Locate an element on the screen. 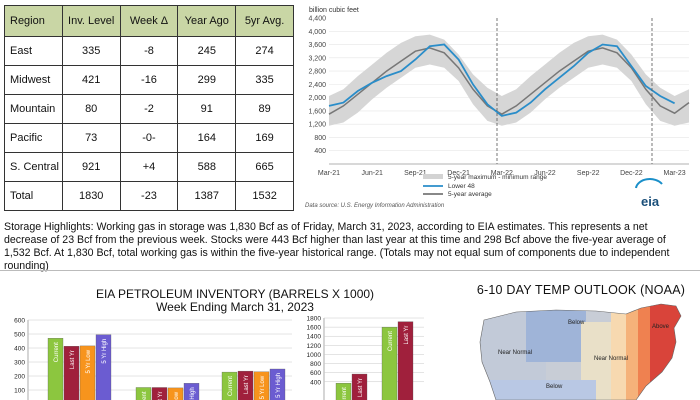 The image size is (700, 400). x-tick-label: Jun-22 is located at coordinates (545, 173).